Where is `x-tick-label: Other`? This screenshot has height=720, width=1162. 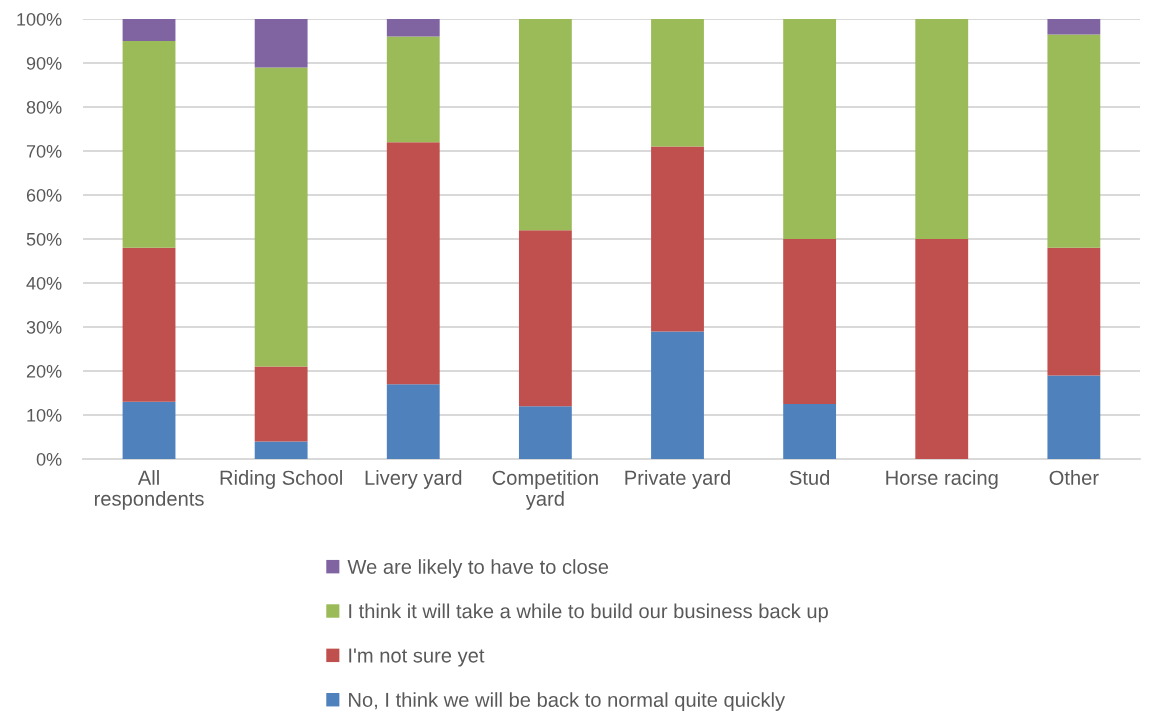 x-tick-label: Other is located at coordinates (1074, 477).